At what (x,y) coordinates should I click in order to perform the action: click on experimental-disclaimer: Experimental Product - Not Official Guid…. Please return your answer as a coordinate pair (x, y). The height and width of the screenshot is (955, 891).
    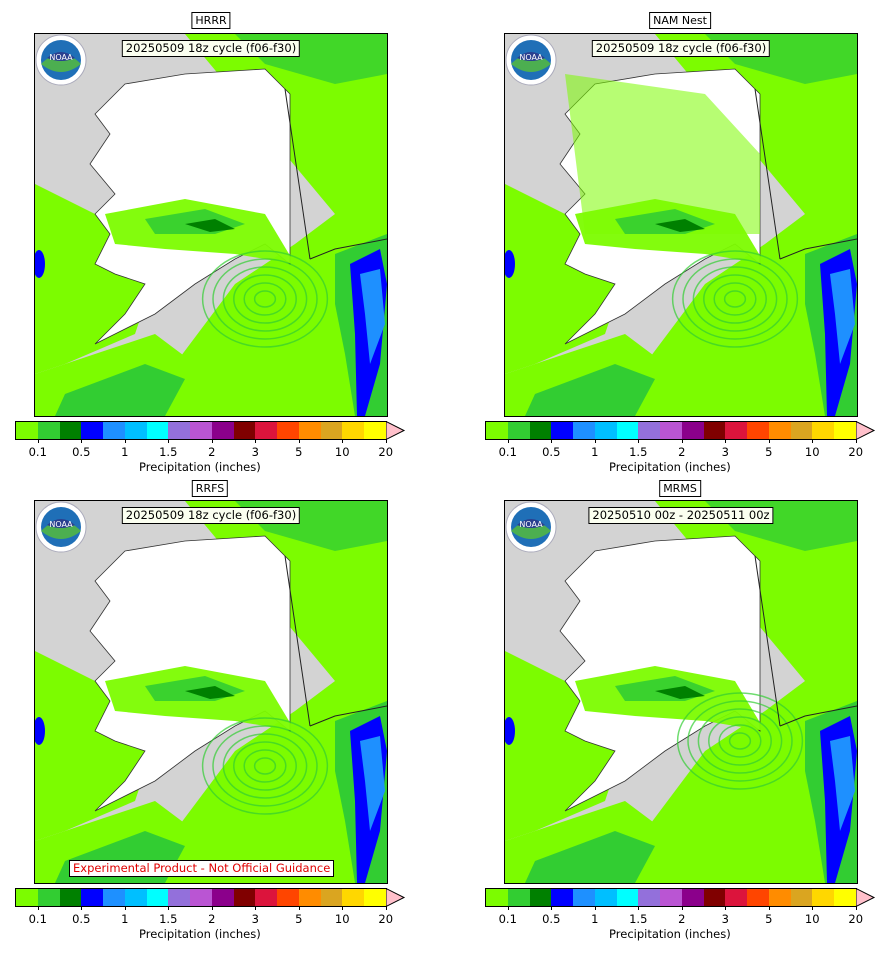
    Looking at the image, I should click on (202, 868).